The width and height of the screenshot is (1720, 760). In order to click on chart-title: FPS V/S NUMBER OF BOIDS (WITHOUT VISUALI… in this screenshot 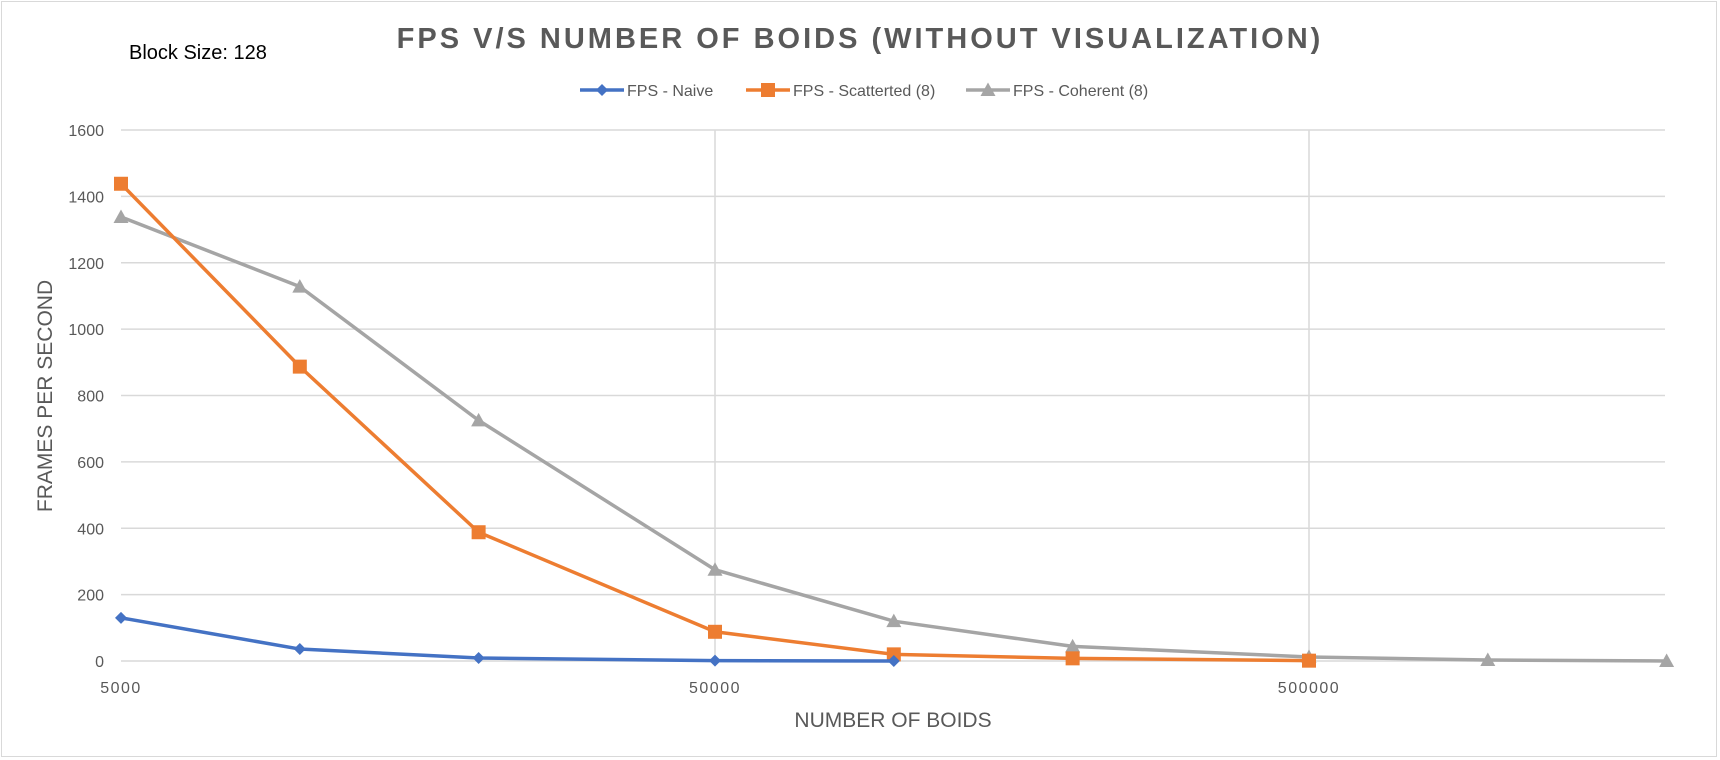, I will do `click(860, 39)`.